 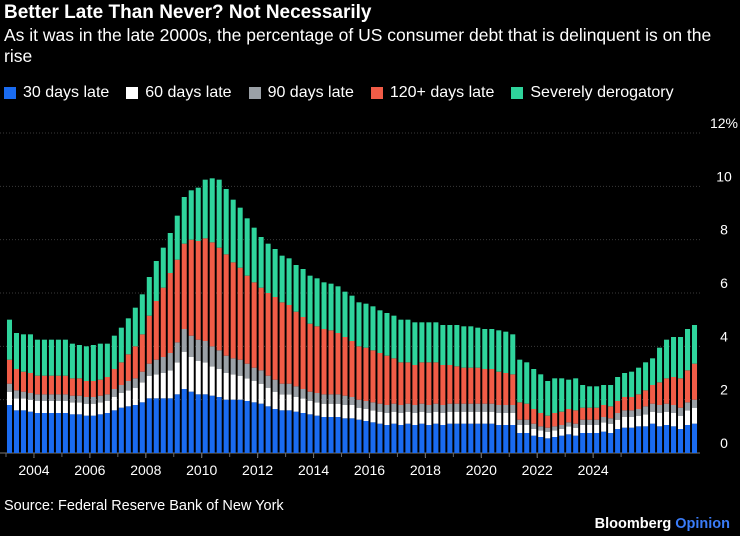 What do you see at coordinates (132, 93) in the screenshot?
I see `legend-swatch` at bounding box center [132, 93].